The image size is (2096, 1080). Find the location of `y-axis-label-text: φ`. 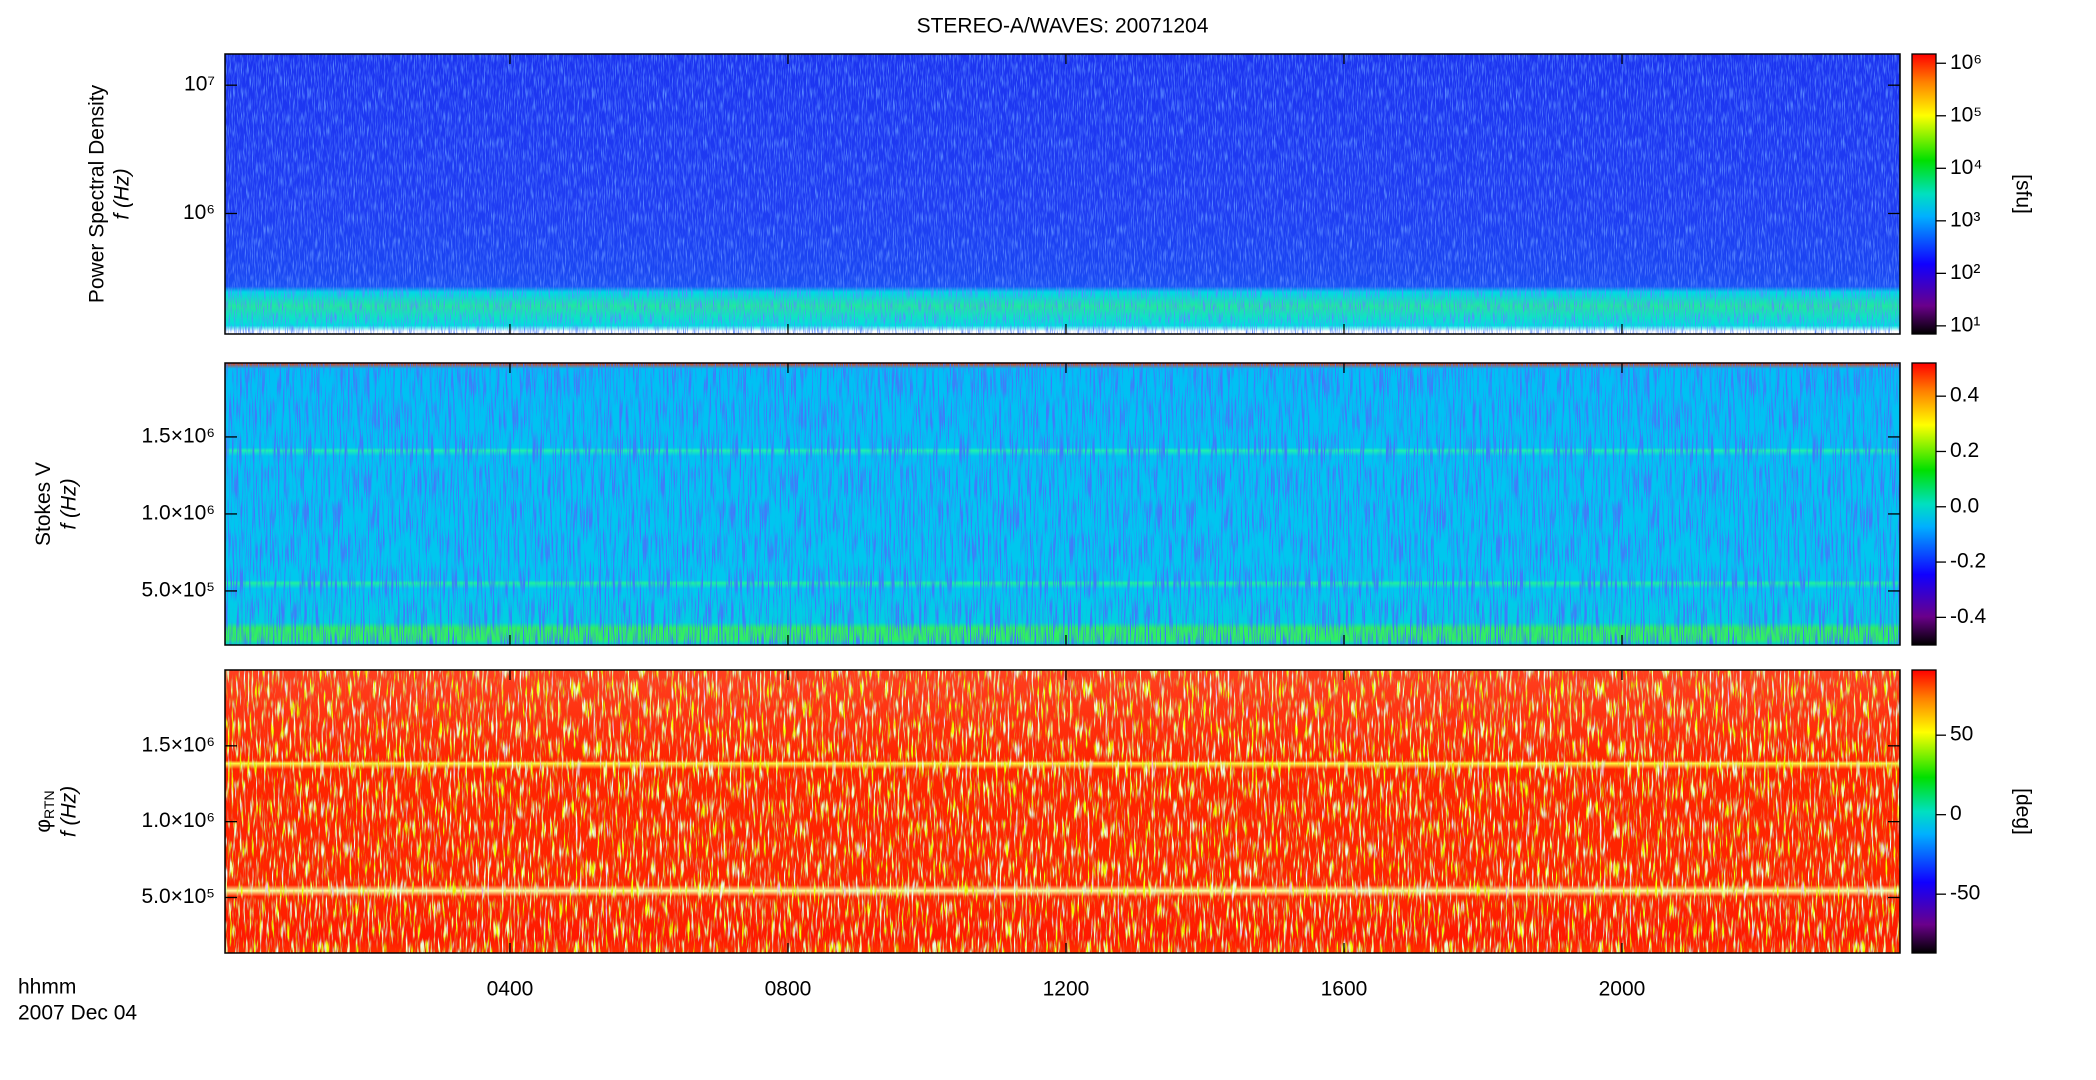

y-axis-label-text: φ is located at coordinates (43, 826).